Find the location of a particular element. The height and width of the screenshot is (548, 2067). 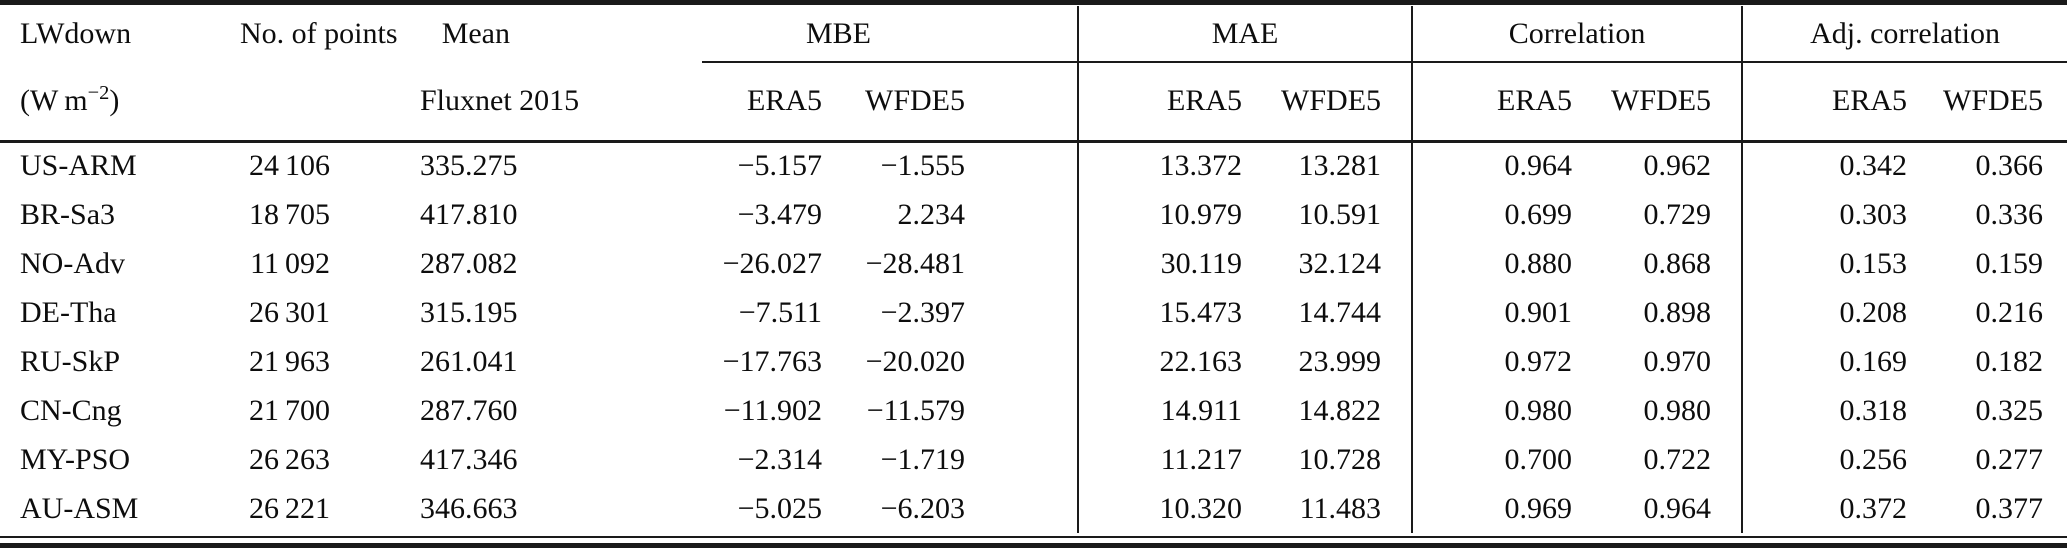

header-mae-wfde5: WFDE5 is located at coordinates (1331, 100).